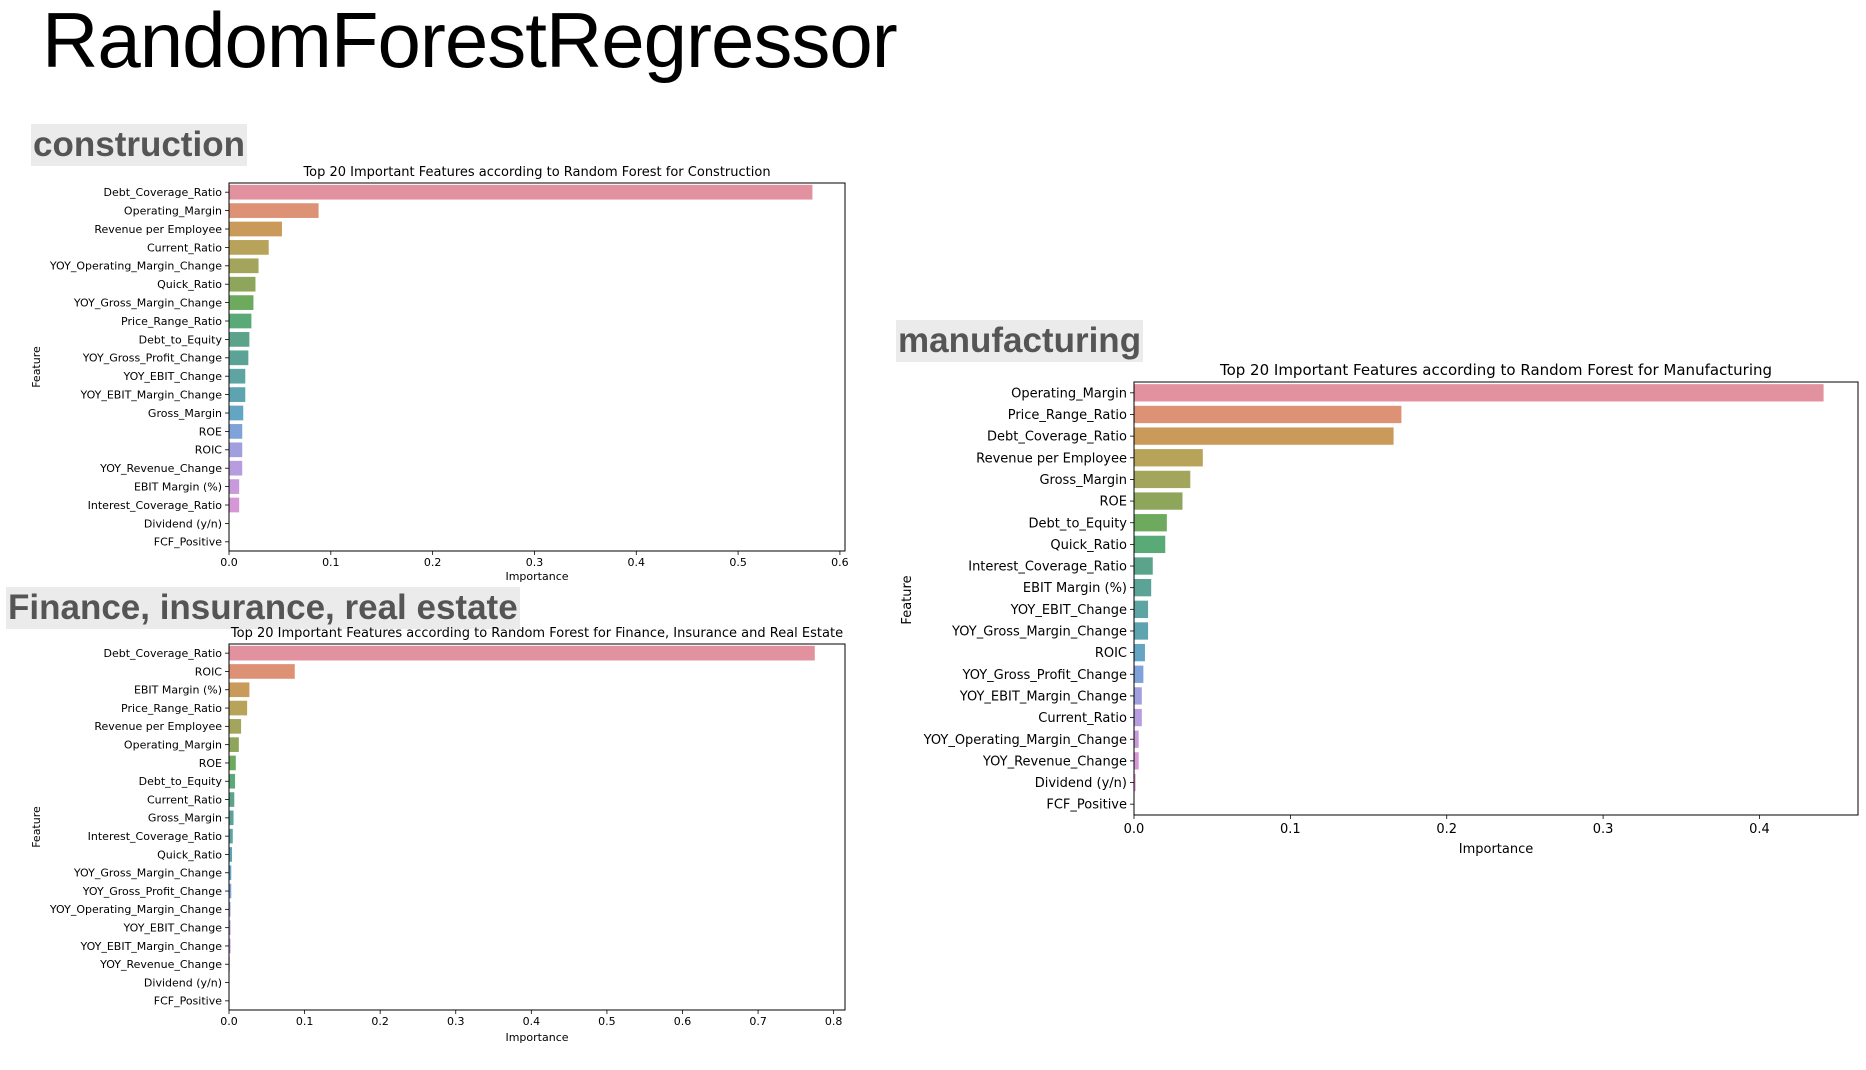 This screenshot has height=1070, width=1866. Describe the element at coordinates (536, 1037) in the screenshot. I see `x-axis-label: Importance` at that location.